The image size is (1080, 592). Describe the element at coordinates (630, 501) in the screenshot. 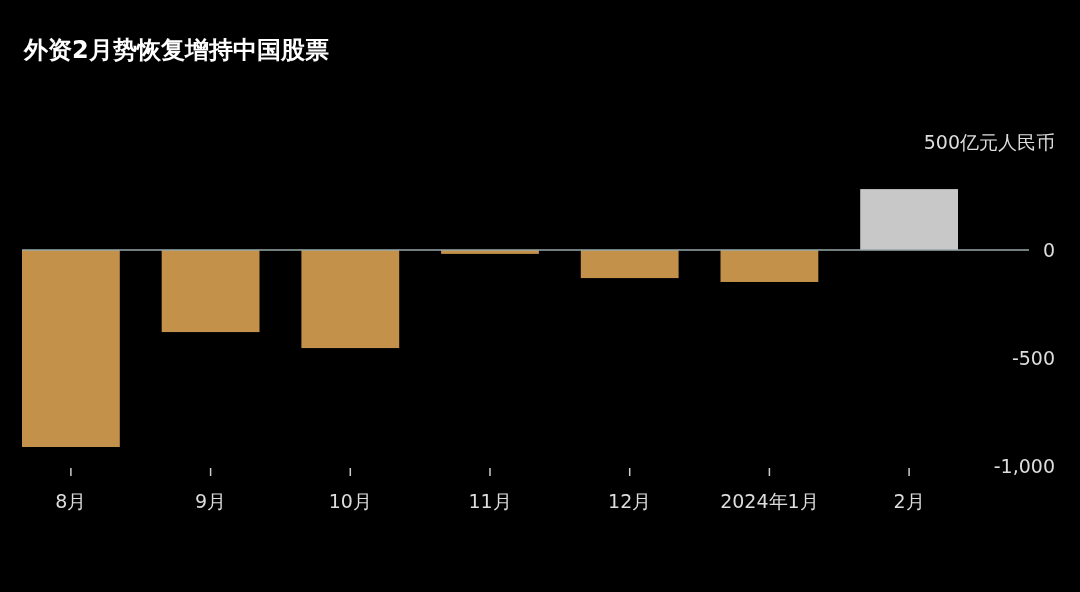

I see `x-tick-label: 12月` at that location.